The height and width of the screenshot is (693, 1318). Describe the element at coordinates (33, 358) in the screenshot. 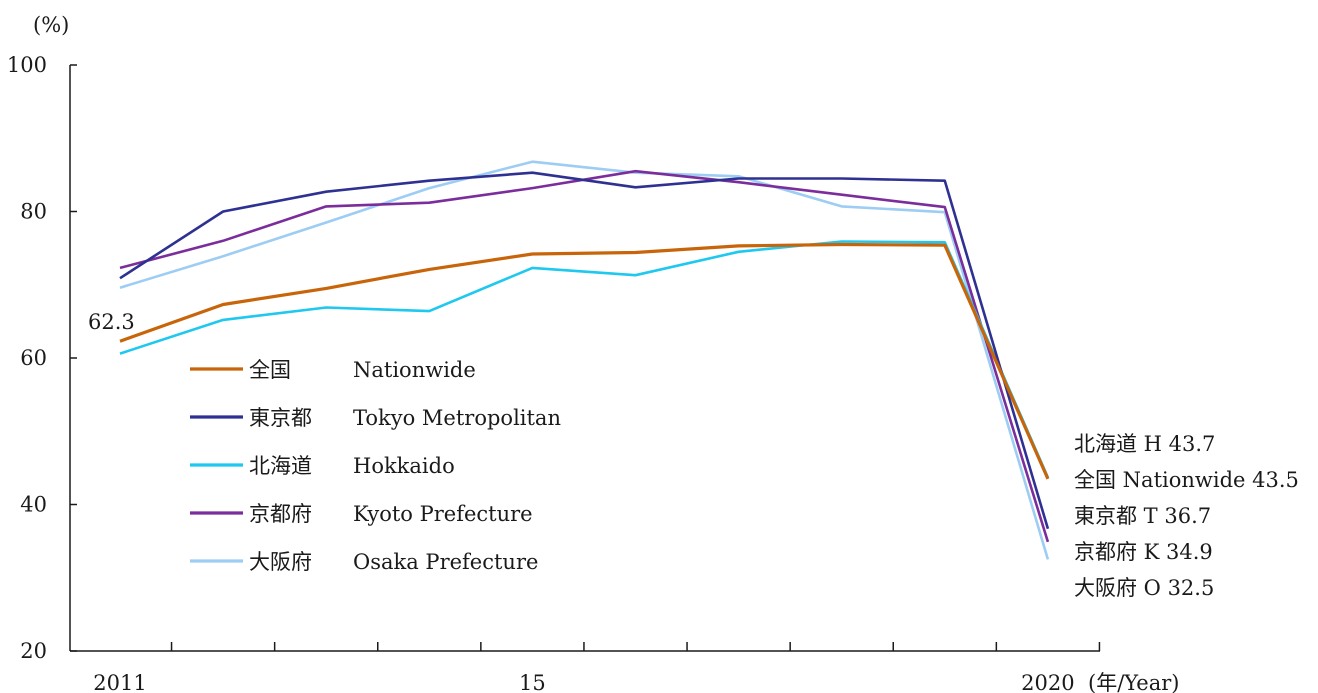

I see `y-tick-label: 60` at that location.